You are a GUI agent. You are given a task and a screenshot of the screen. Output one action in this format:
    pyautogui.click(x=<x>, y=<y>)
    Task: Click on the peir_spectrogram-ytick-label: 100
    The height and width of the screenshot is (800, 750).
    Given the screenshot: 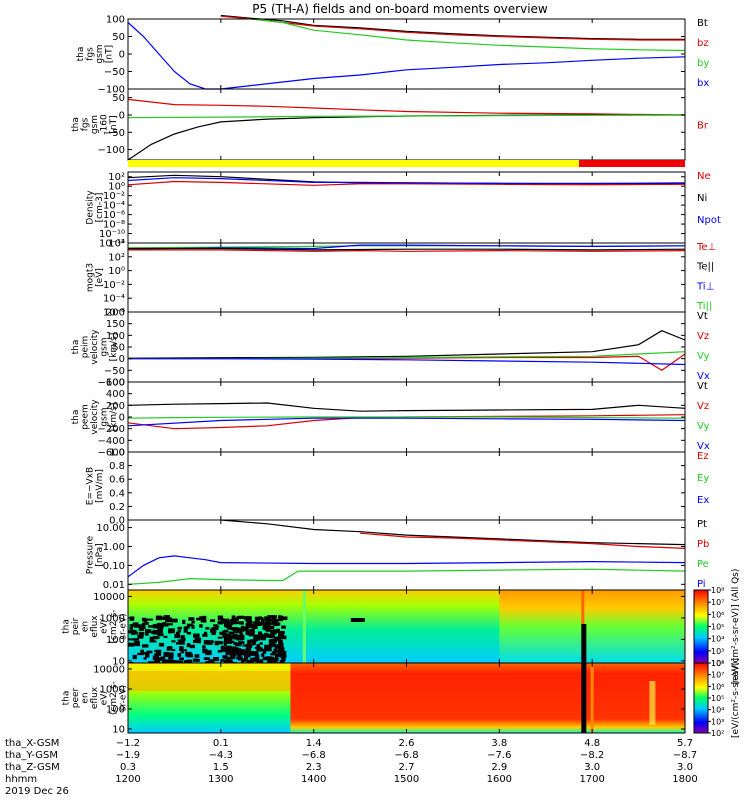 What is the action you would take?
    pyautogui.click(x=115, y=640)
    